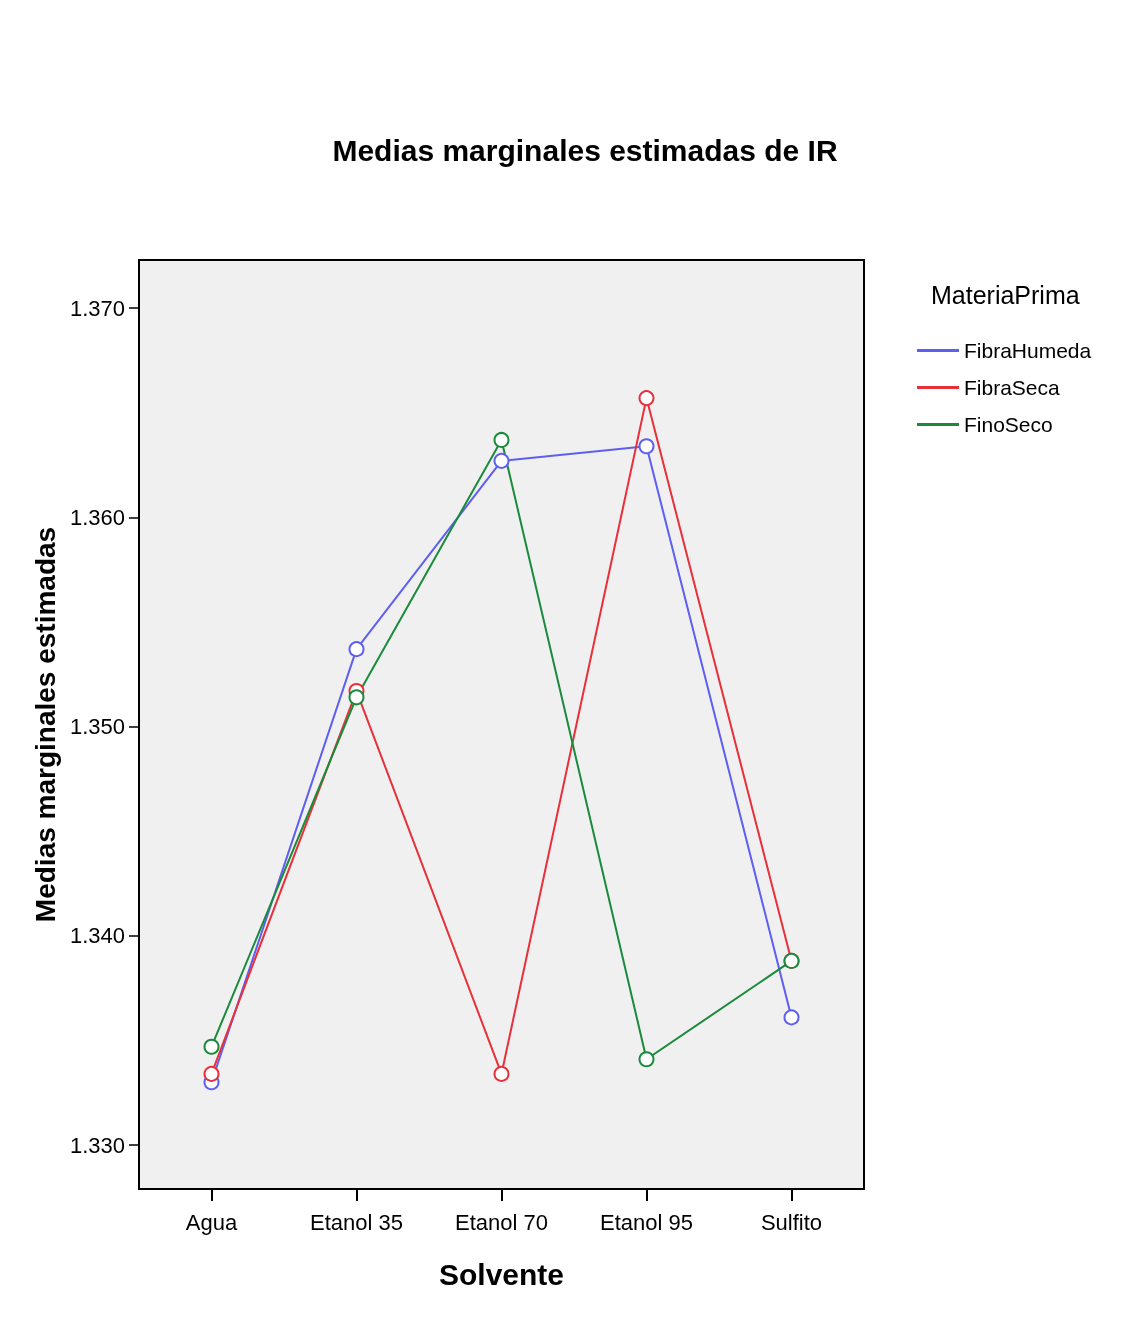 The image size is (1147, 1317). I want to click on y-tick-label: 1.350, so click(97, 727).